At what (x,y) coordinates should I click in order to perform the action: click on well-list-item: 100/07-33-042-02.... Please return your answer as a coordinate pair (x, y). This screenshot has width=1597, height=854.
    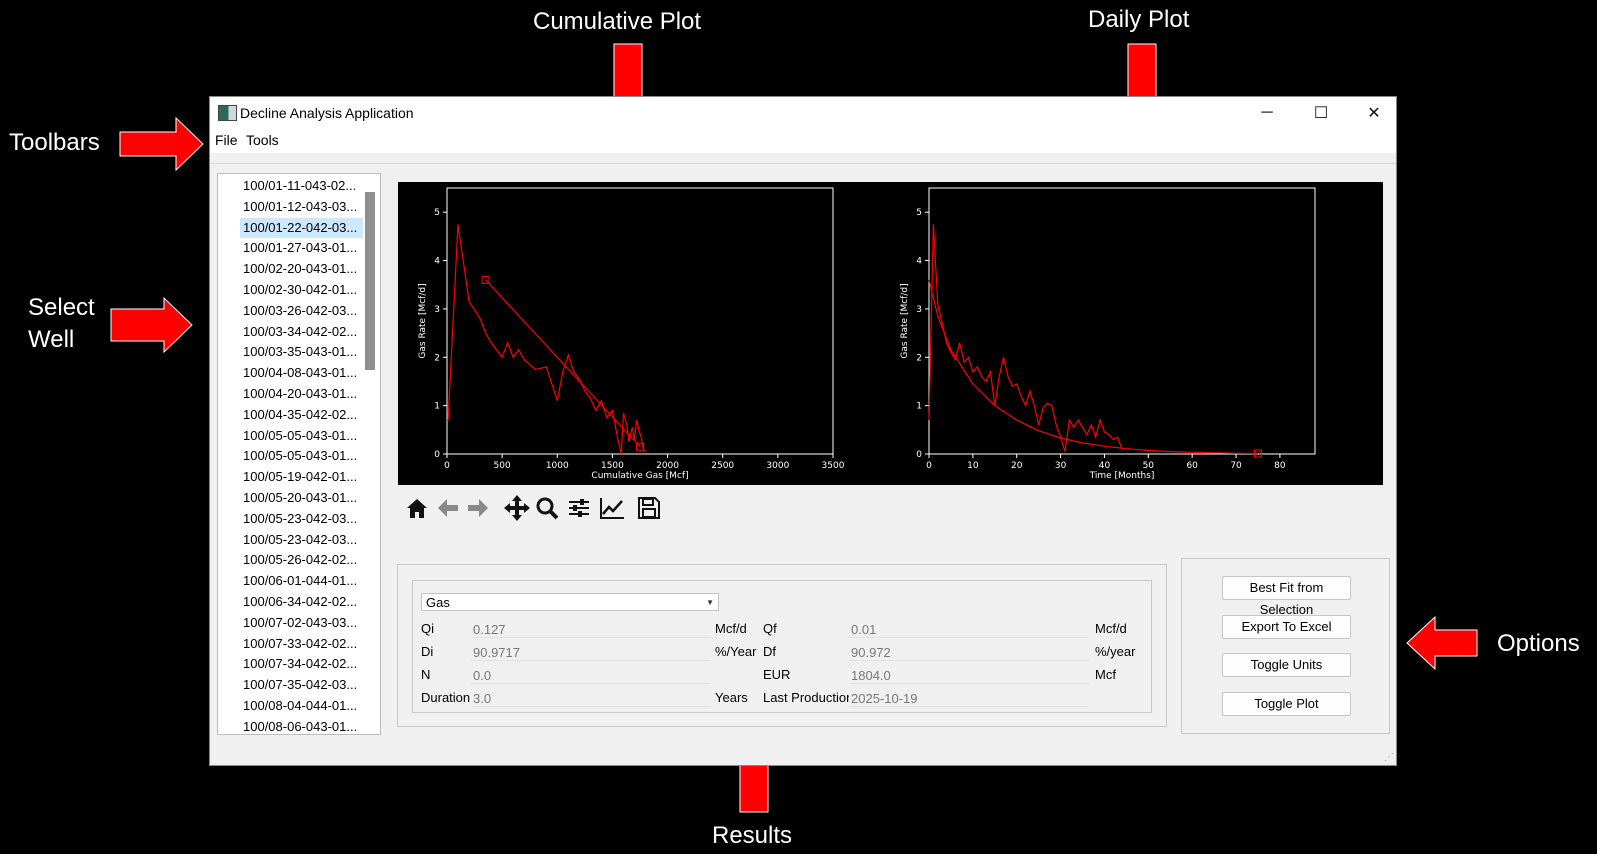
    Looking at the image, I should click on (300, 643).